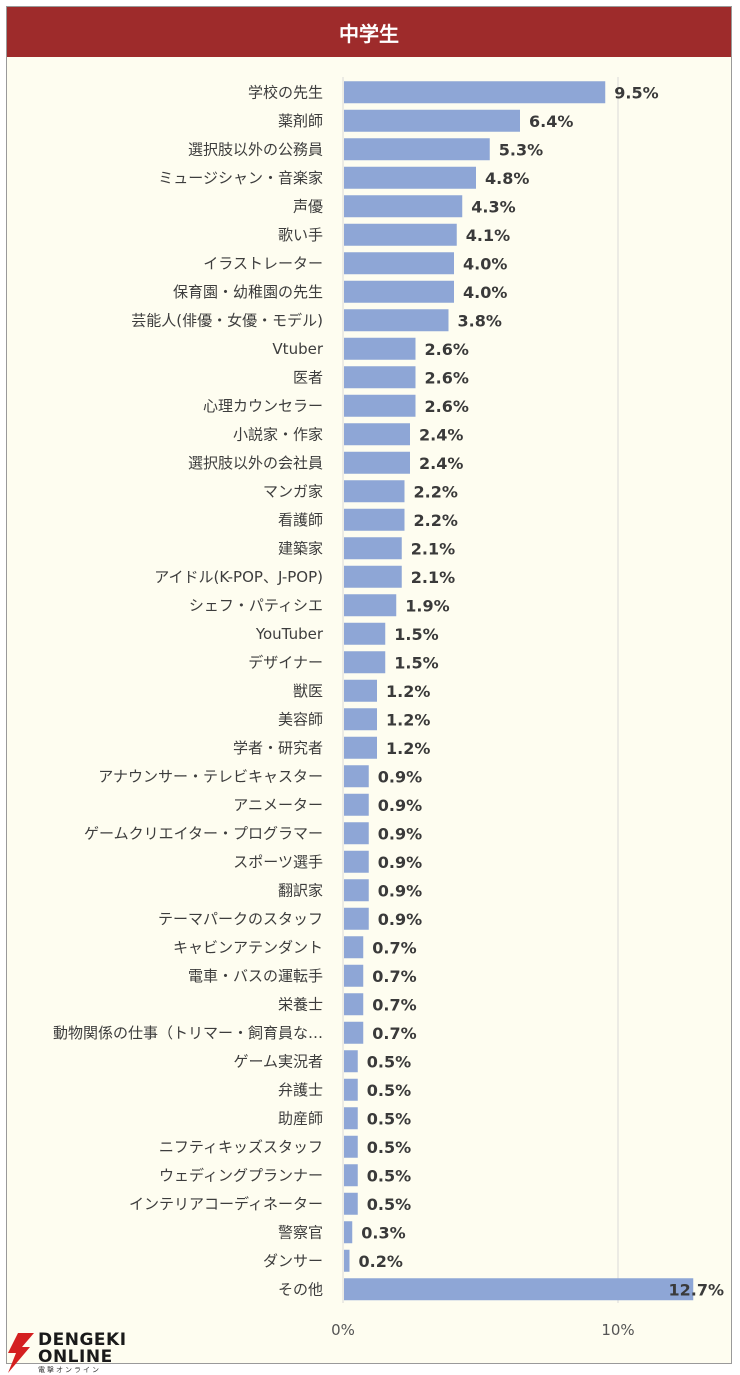 The image size is (740, 1375). What do you see at coordinates (278, 434) in the screenshot?
I see `category-label: 小説家・作家` at bounding box center [278, 434].